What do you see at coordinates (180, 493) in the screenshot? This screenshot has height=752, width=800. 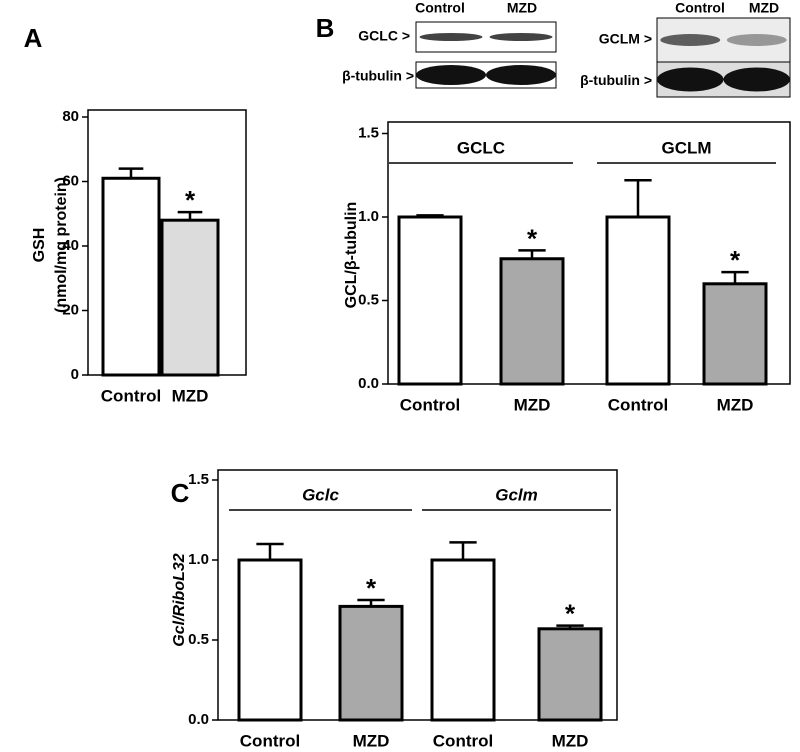 I see `panel-label: C` at bounding box center [180, 493].